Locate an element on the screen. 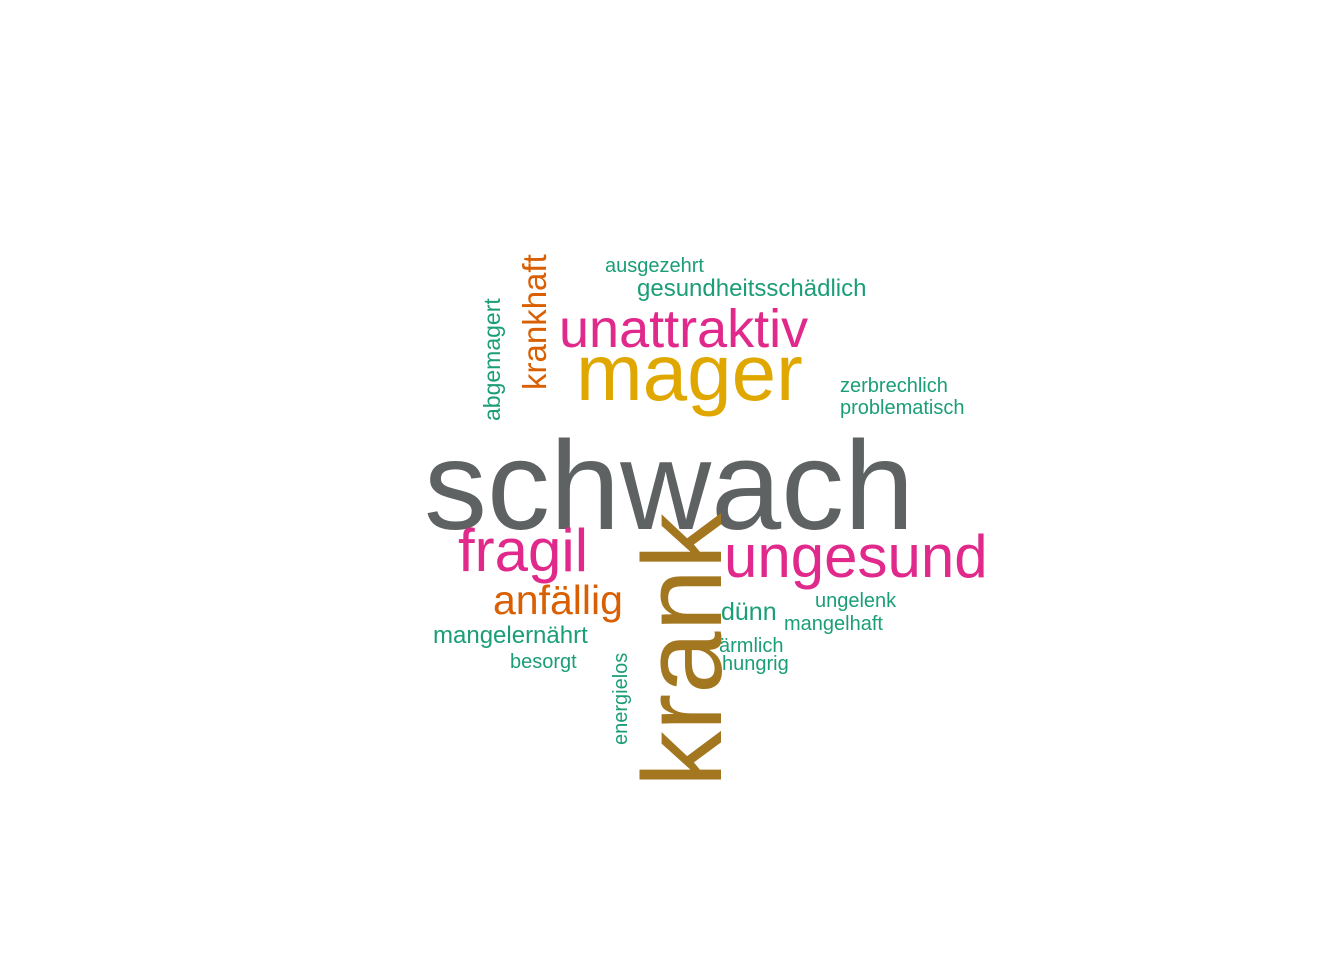  word-unattraktiv: unattraktiv is located at coordinates (684, 329).